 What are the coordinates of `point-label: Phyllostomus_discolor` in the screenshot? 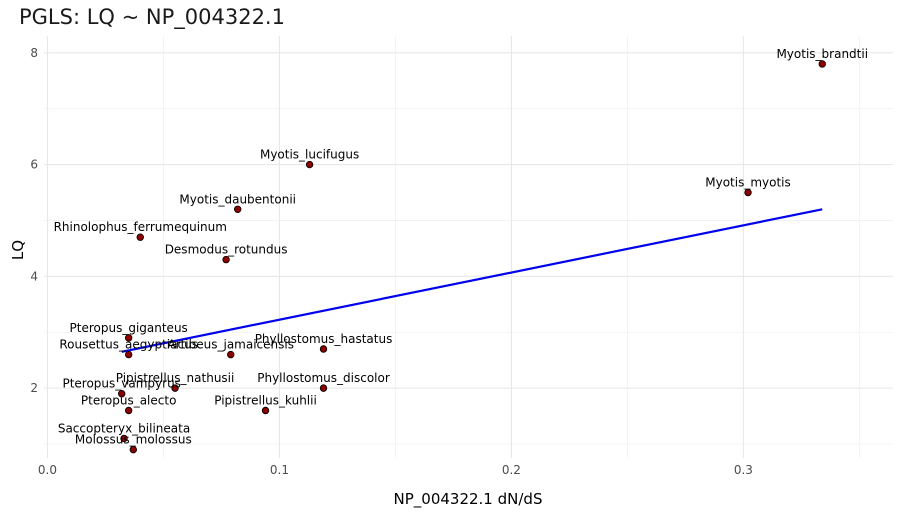 It's located at (323, 378).